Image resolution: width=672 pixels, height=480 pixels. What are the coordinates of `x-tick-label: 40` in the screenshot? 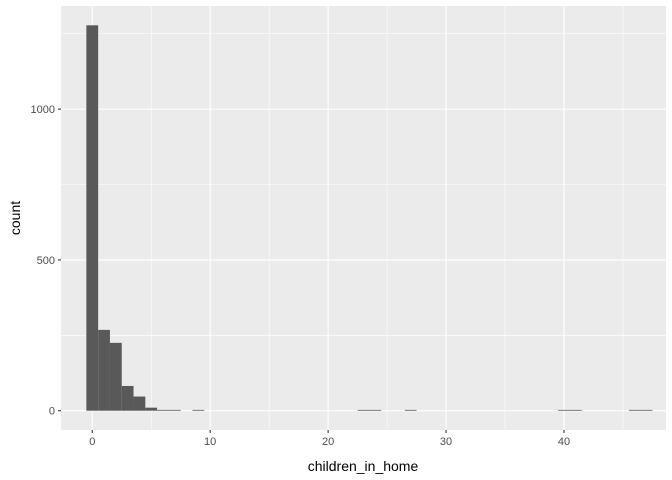 It's located at (564, 442).